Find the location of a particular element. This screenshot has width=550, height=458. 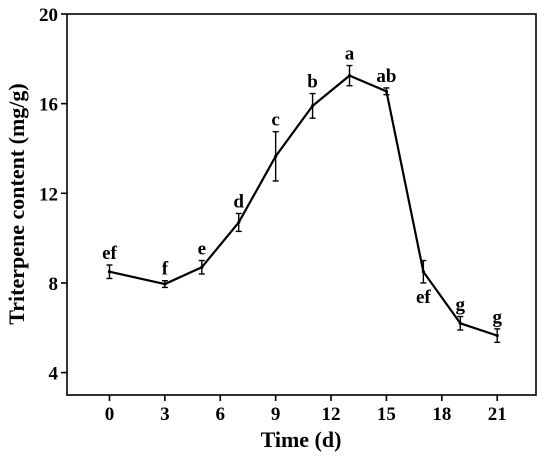

x-tick-label: 6 is located at coordinates (221, 414).